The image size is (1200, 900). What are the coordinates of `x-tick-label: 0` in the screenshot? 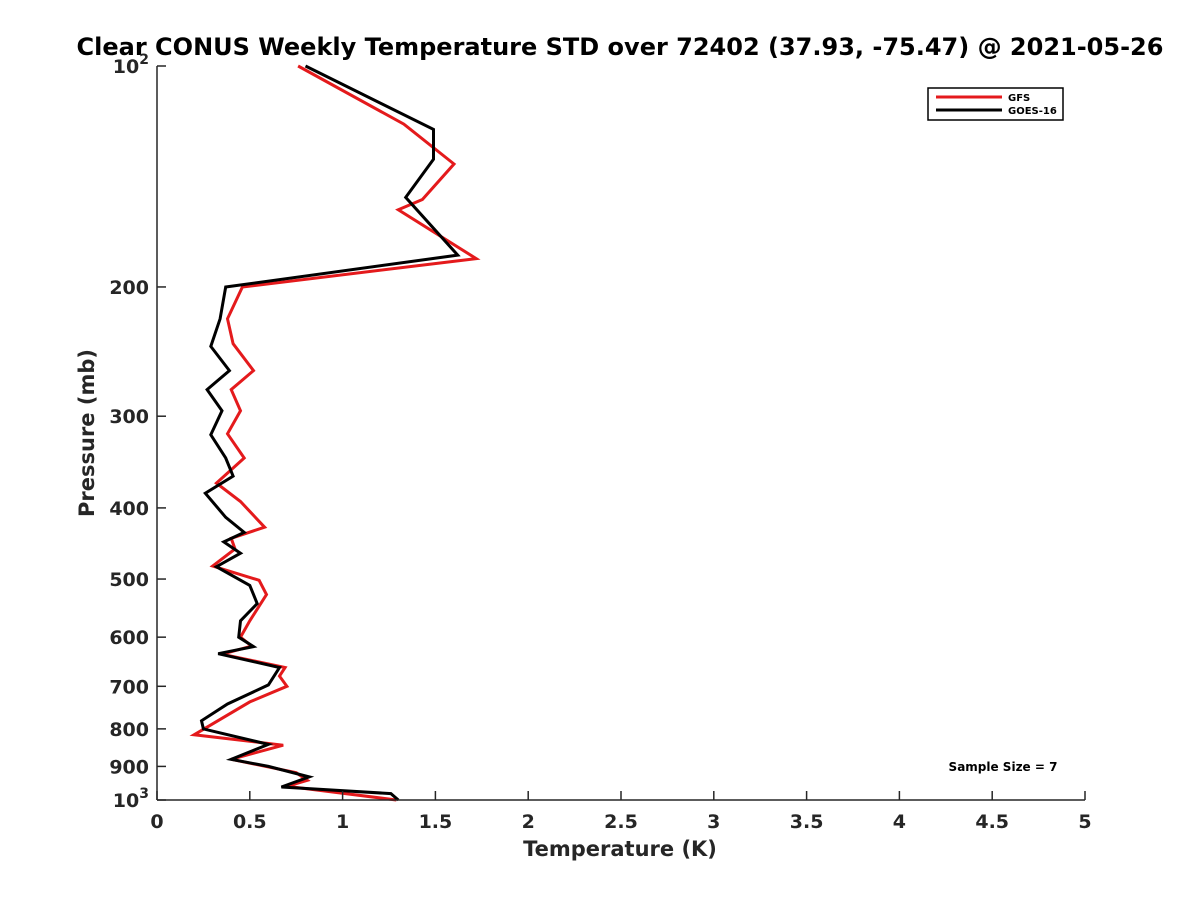 It's located at (156, 822).